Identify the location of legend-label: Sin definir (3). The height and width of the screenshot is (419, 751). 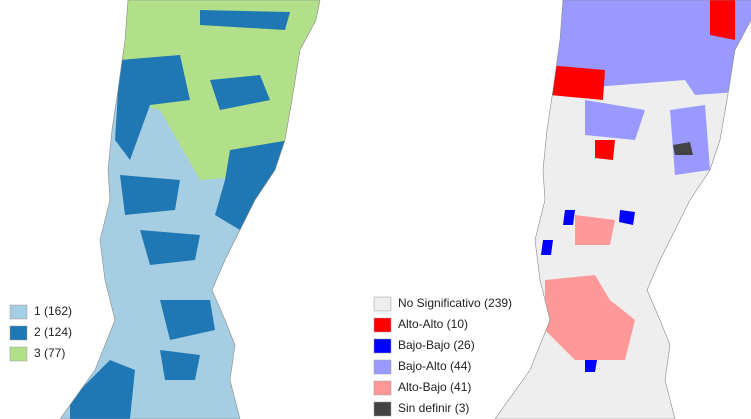
(433, 408).